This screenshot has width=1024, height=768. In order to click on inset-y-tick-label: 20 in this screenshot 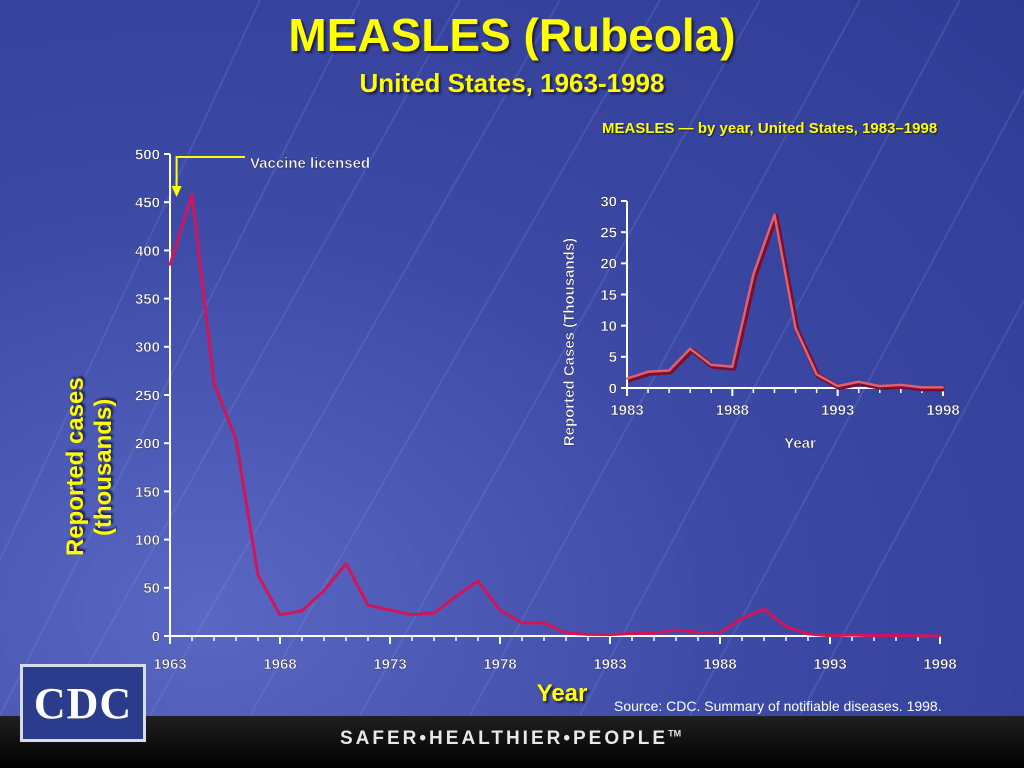, I will do `click(608, 264)`.